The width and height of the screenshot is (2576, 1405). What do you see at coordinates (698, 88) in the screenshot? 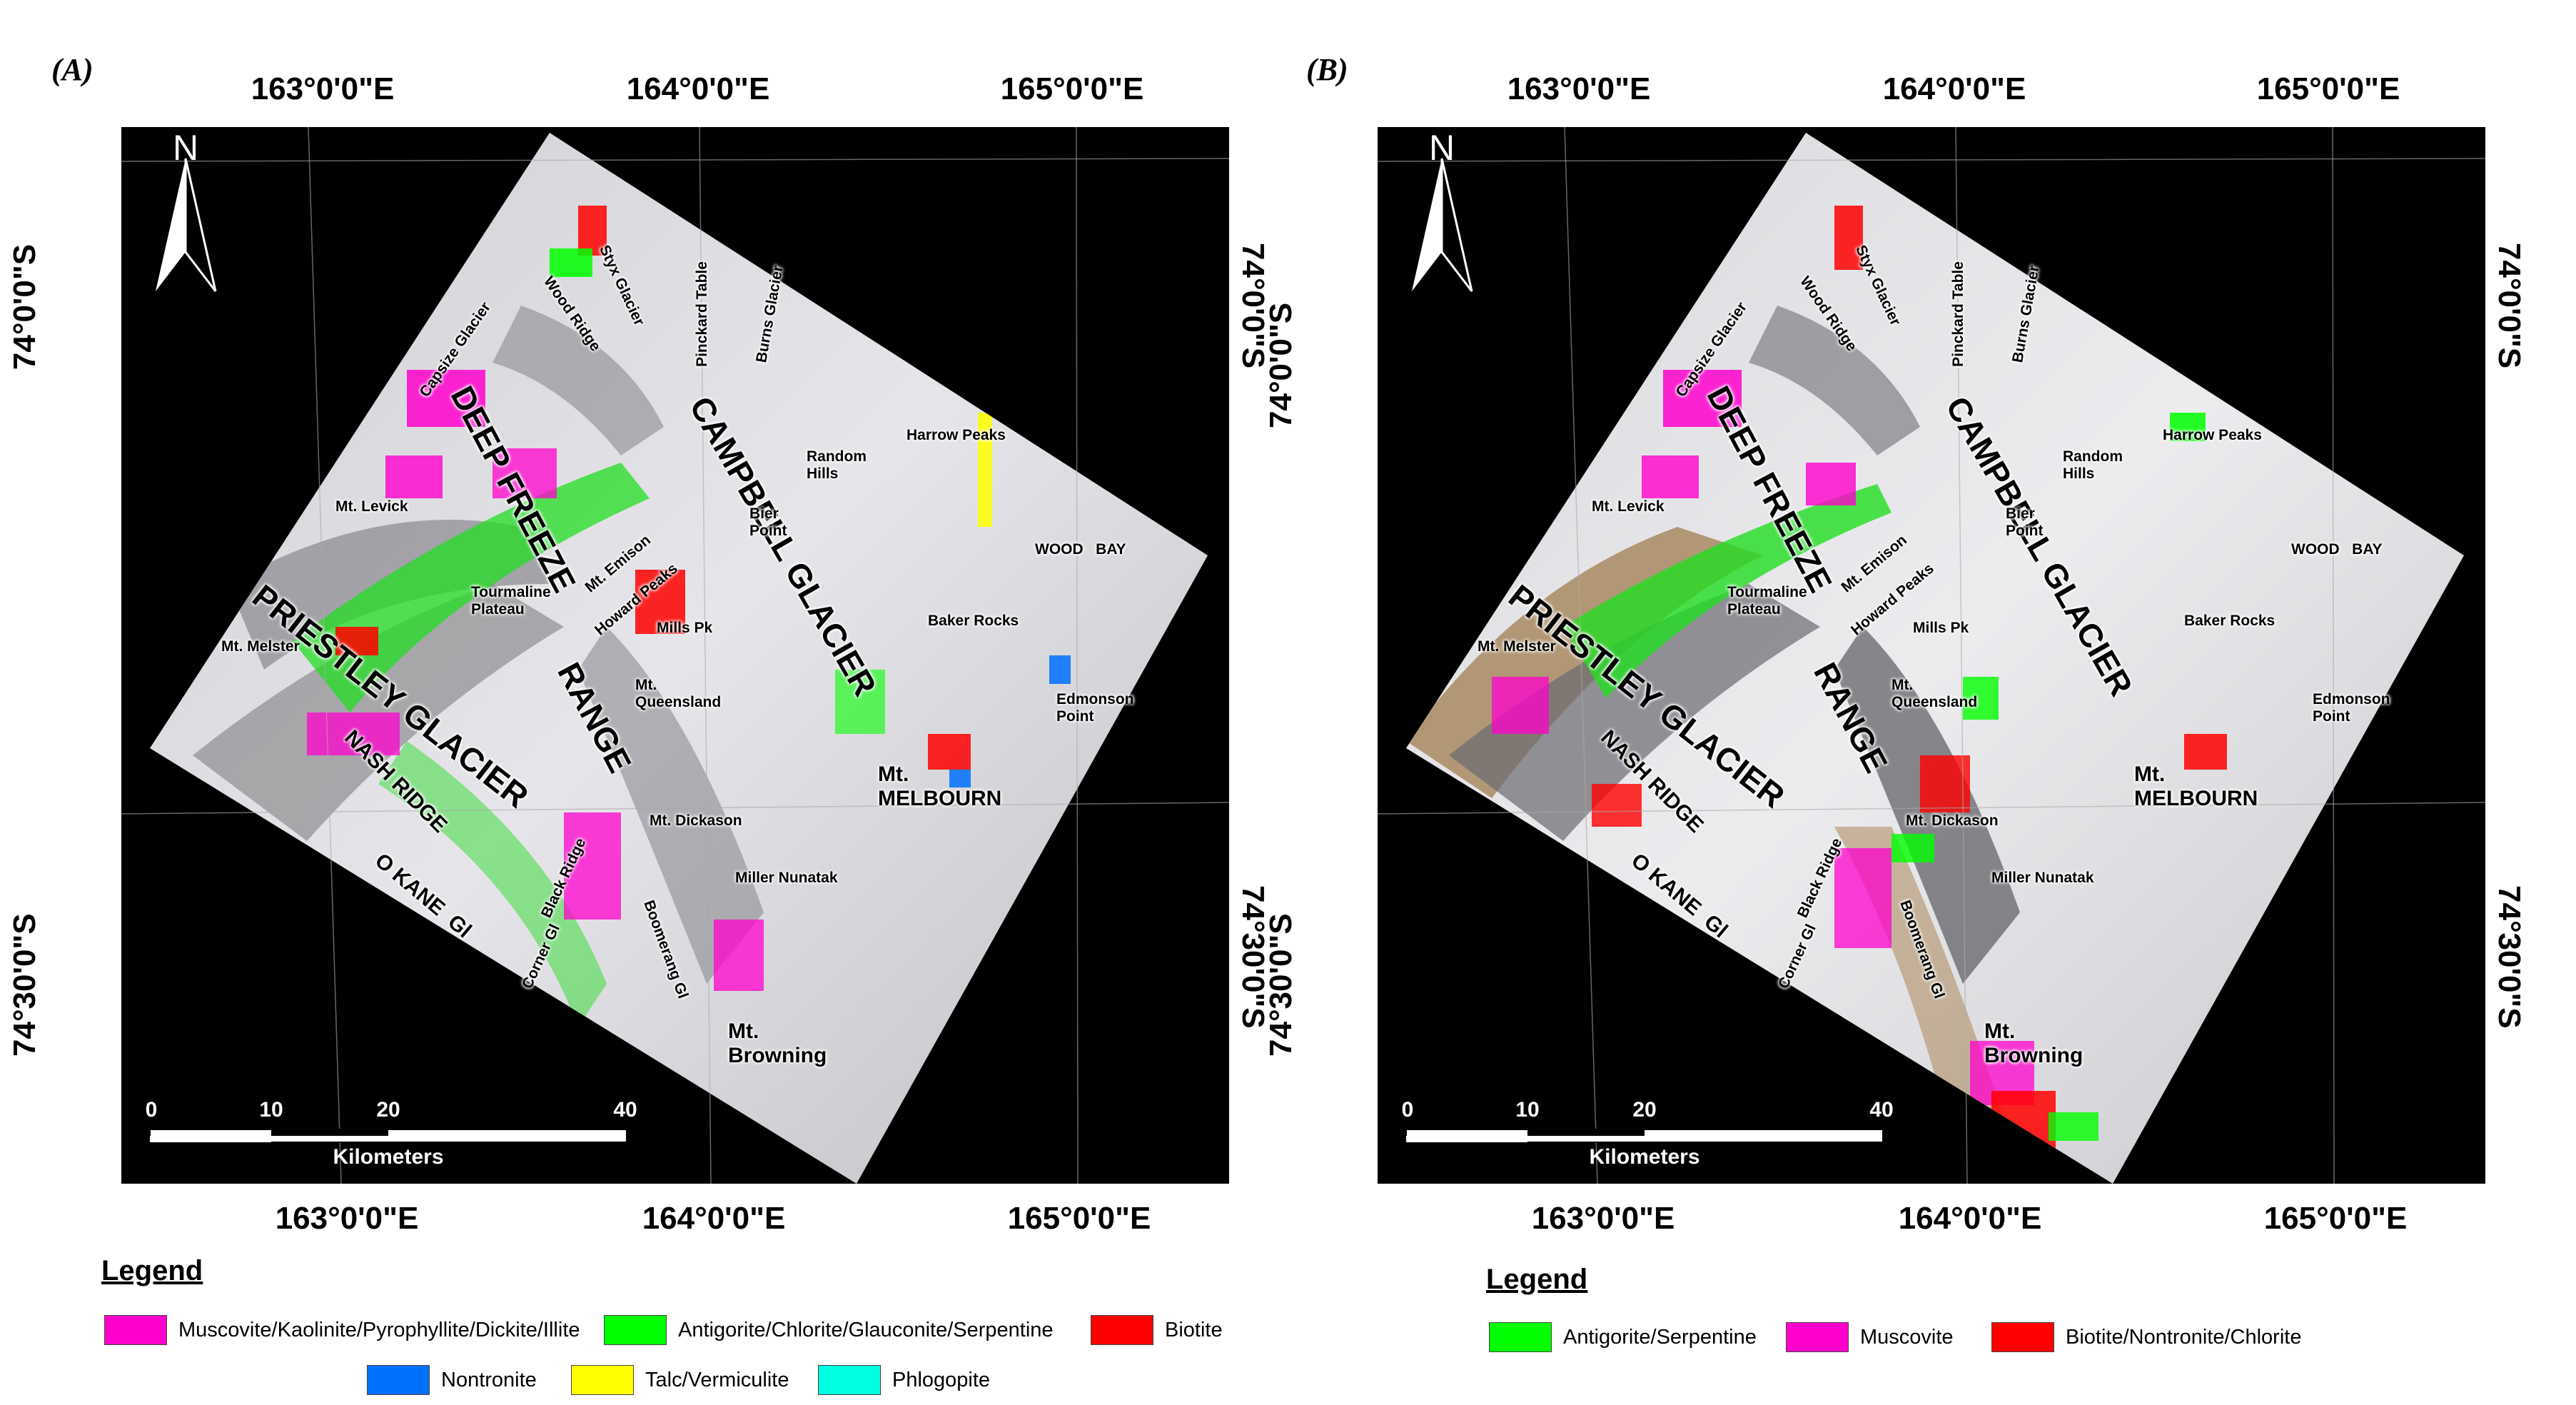
I see `panel-a-top-lon-2: 164°0'0"E` at bounding box center [698, 88].